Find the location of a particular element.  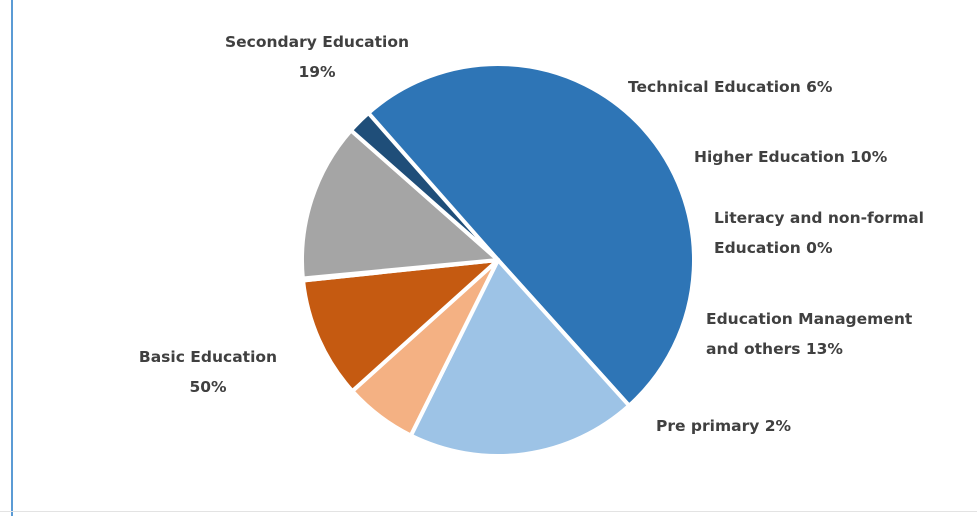

pie-slice-higher-education is located at coordinates (400, 326).